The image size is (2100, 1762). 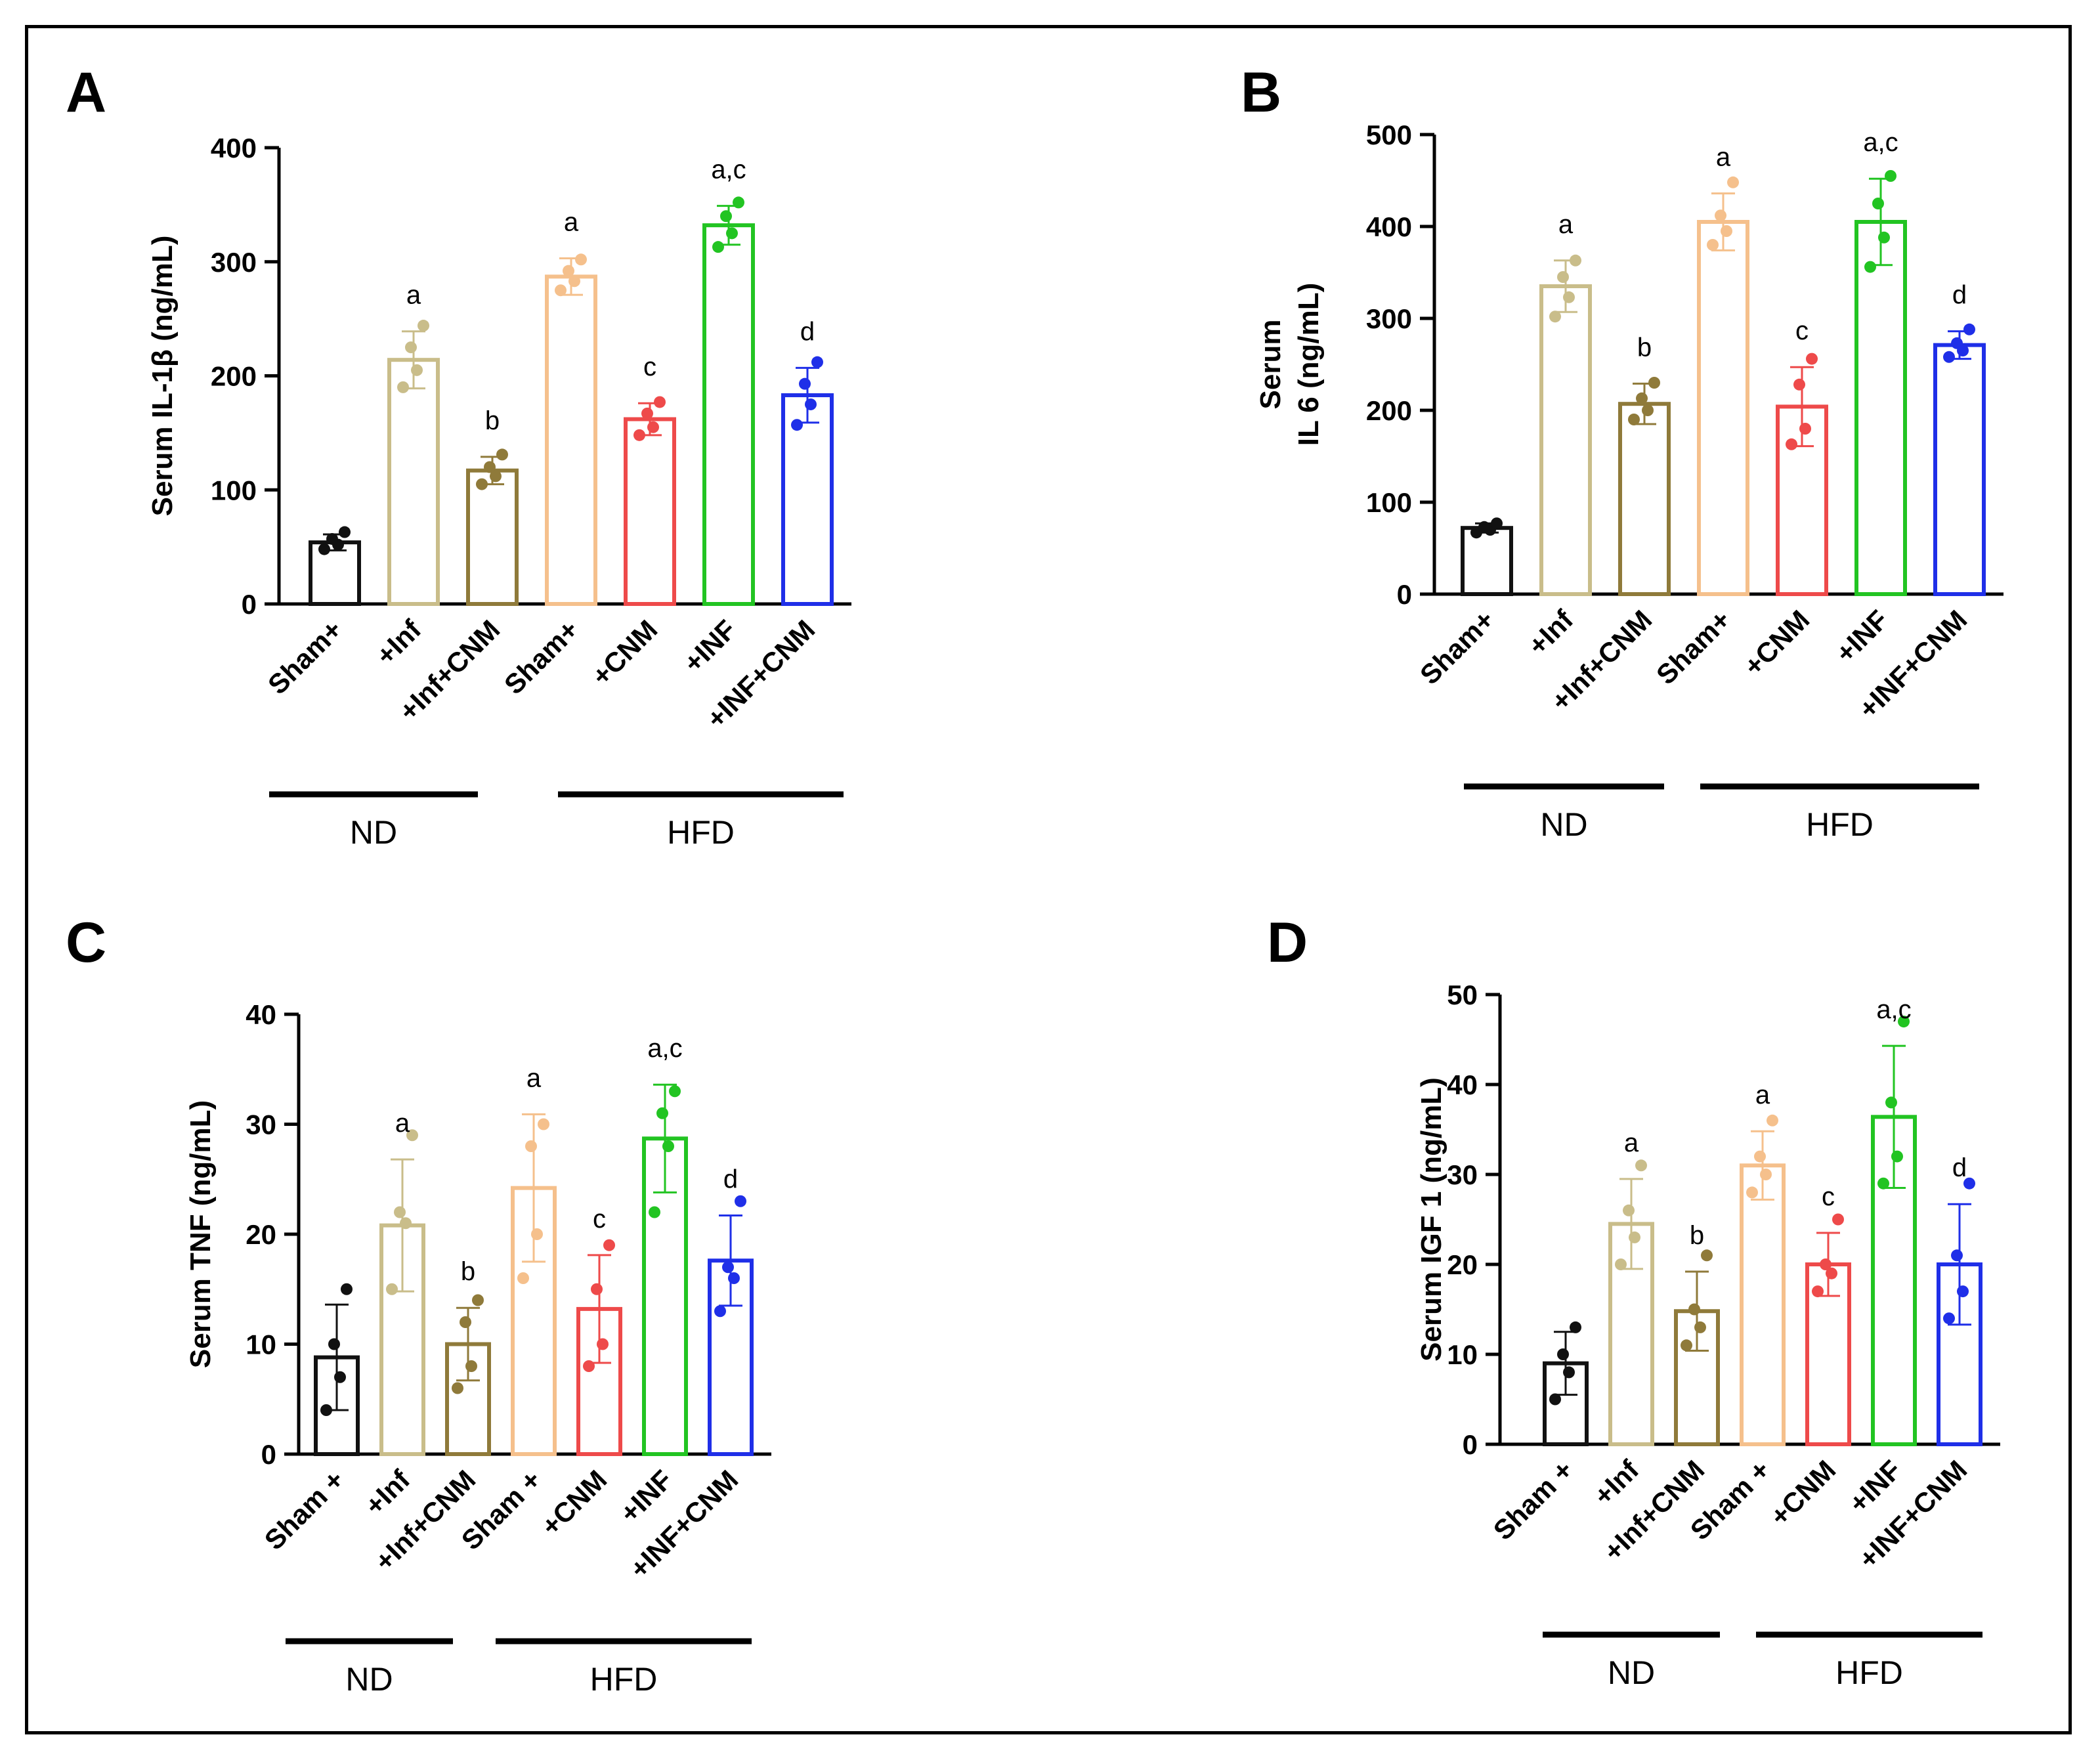 What do you see at coordinates (650, 512) in the screenshot?
I see `bar-red` at bounding box center [650, 512].